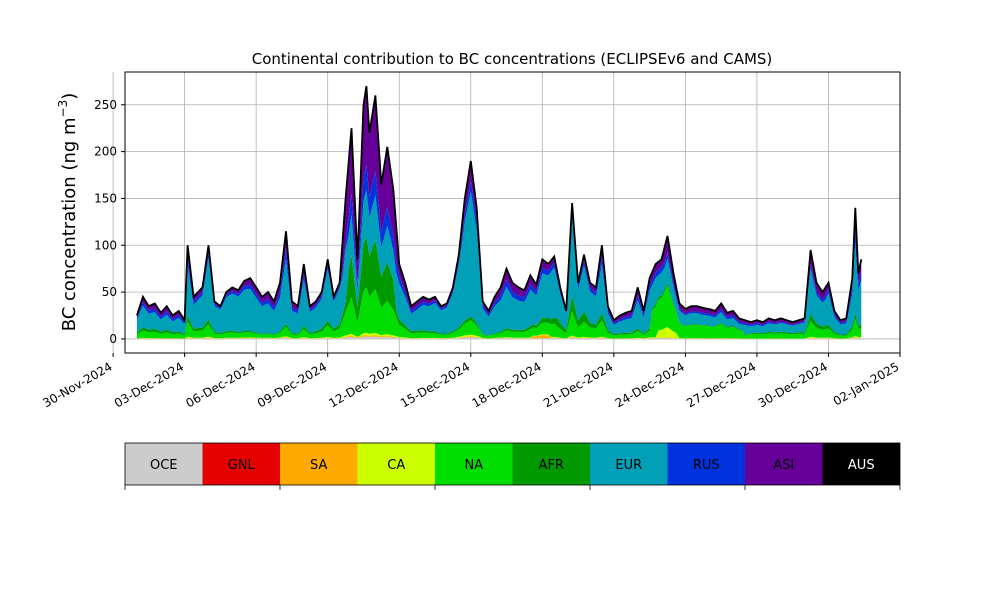 This screenshot has height=600, width=1000. I want to click on legend-swatch-rus, so click(706, 464).